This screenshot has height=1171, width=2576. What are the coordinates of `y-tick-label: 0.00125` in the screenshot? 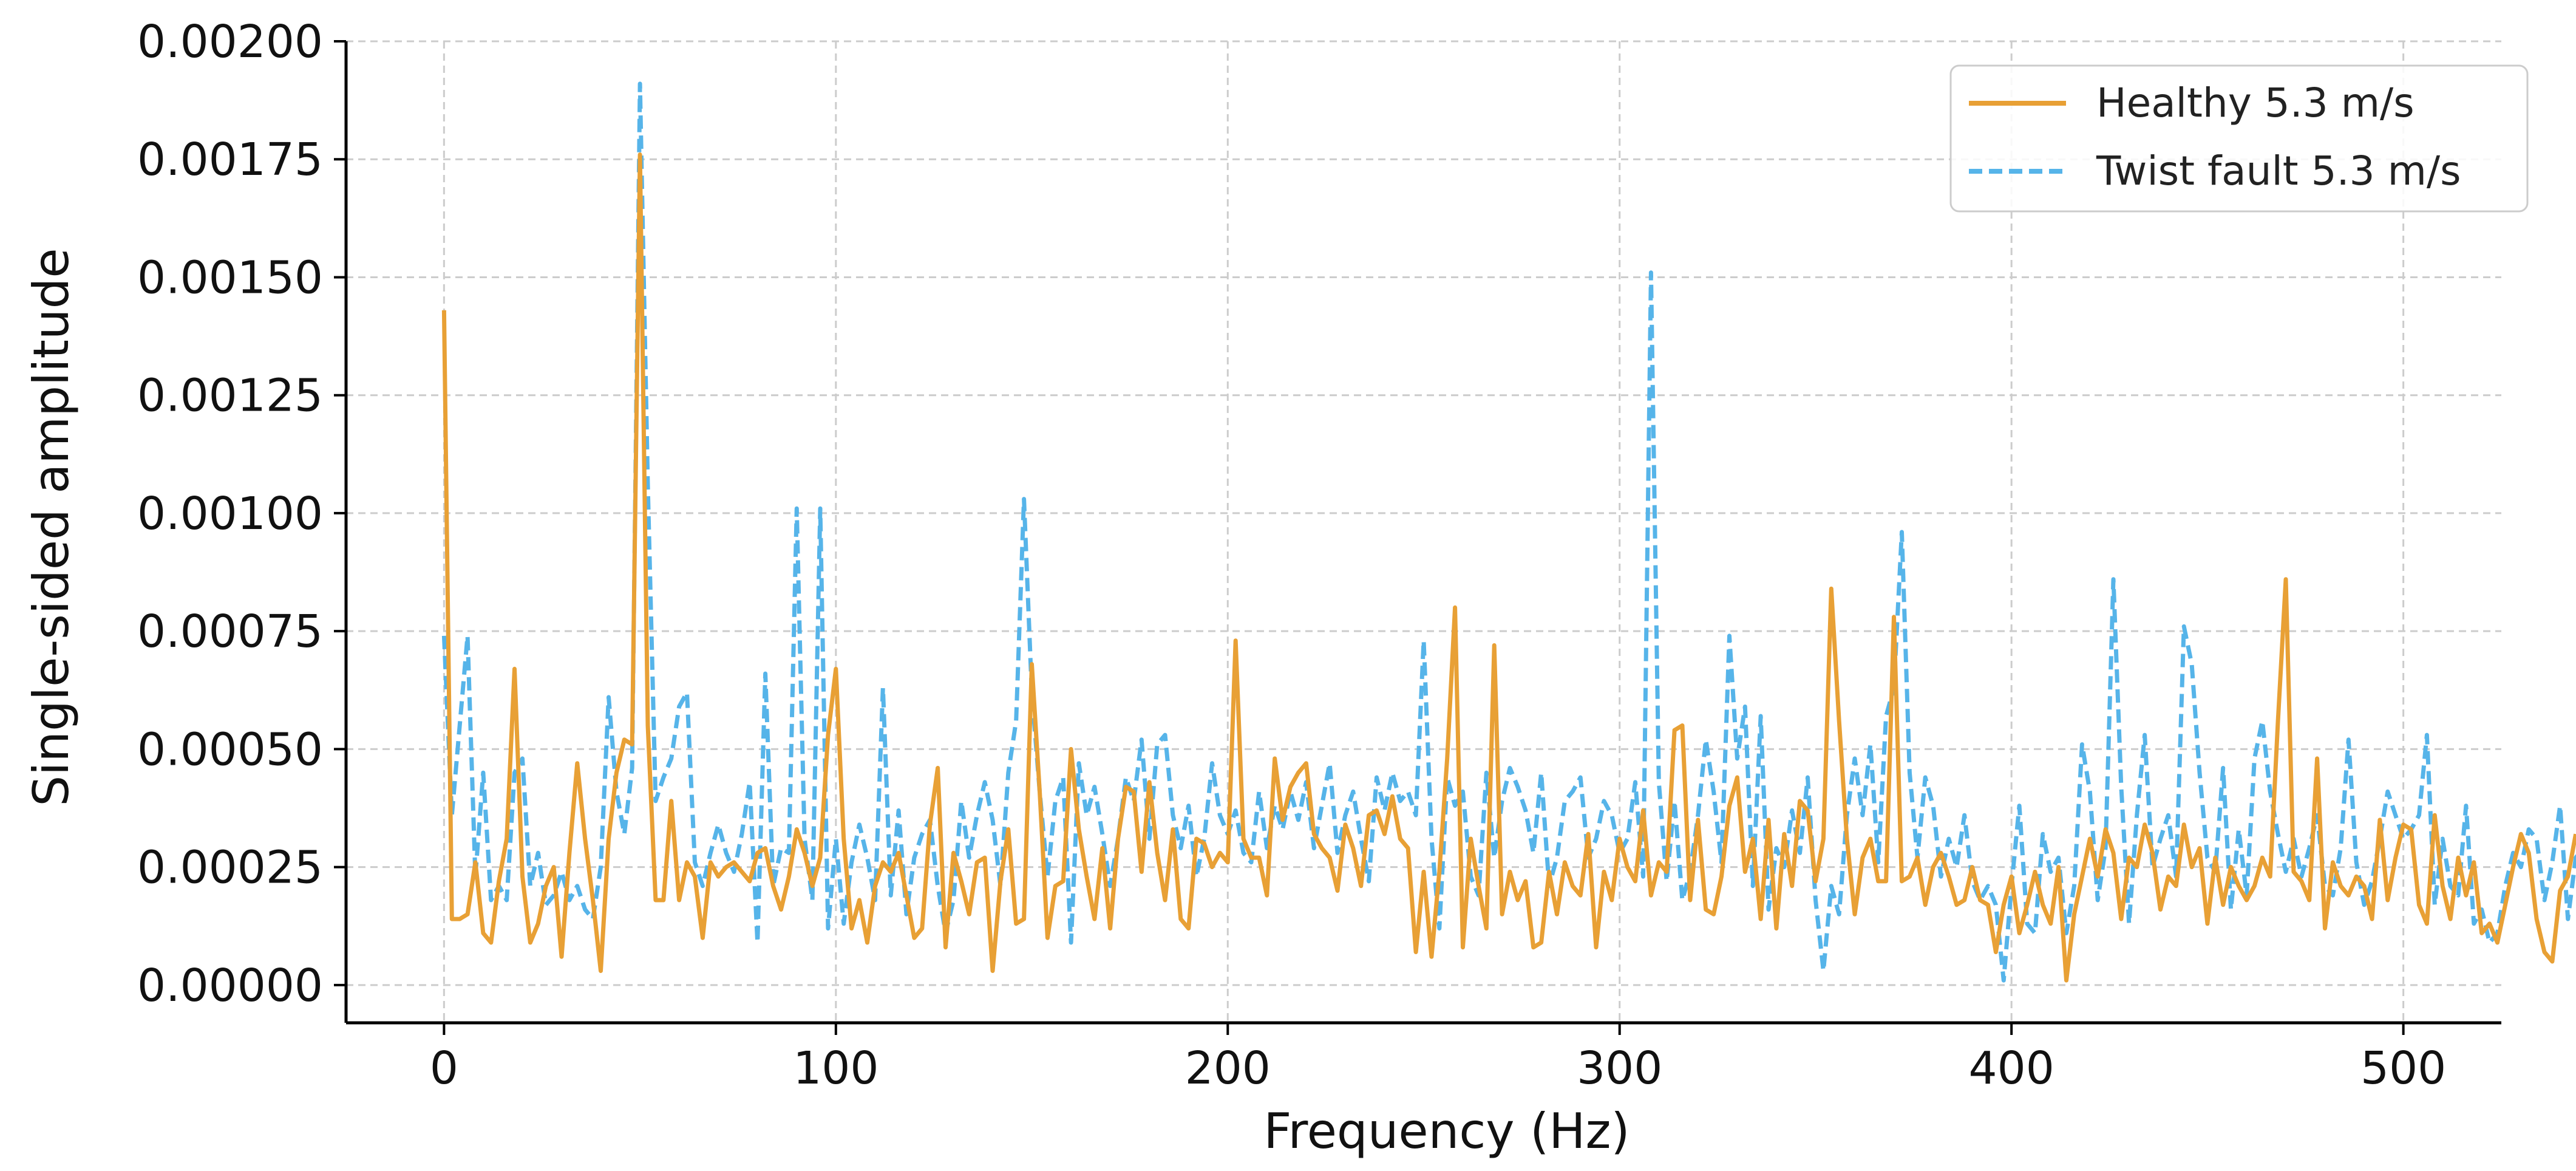 It's located at (230, 396).